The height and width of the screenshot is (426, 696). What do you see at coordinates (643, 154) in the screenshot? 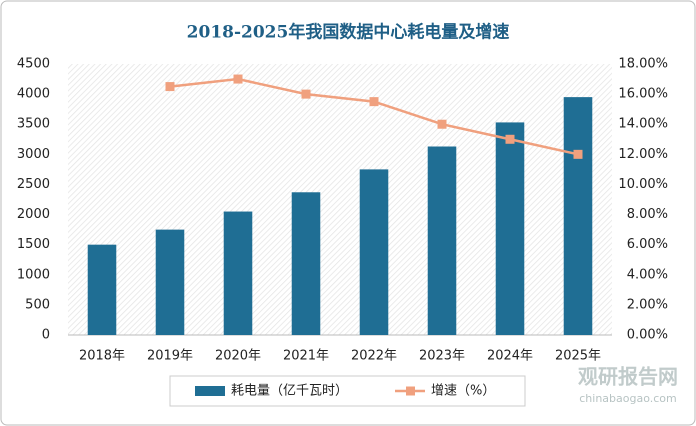
I see `y2-tick-label: 12.00%` at bounding box center [643, 154].